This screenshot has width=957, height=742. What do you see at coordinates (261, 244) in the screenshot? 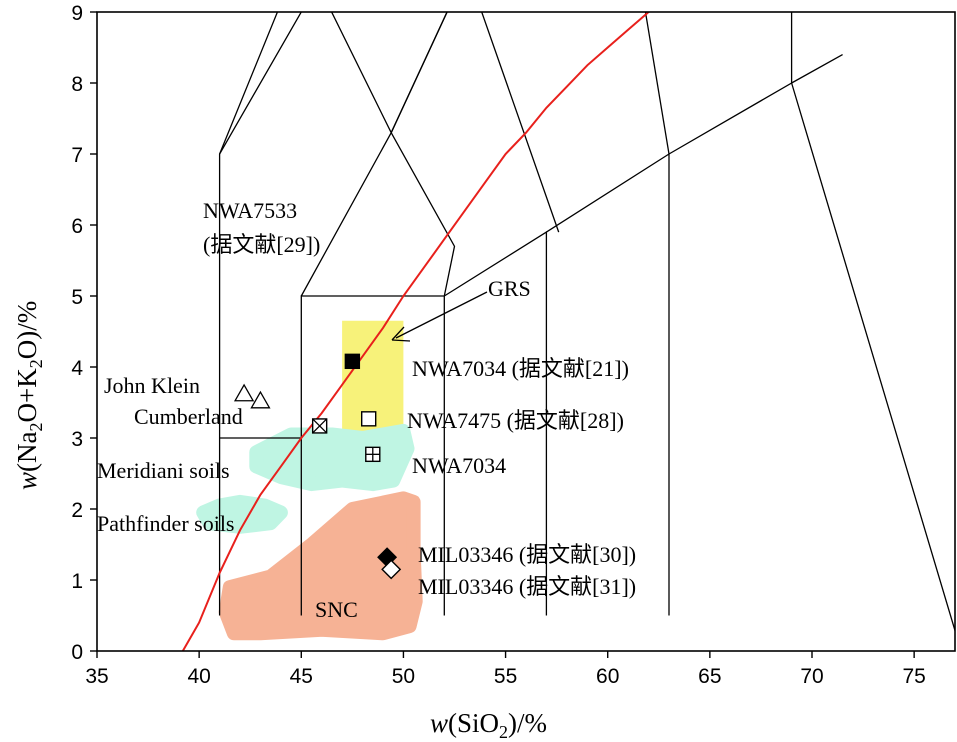
I see `label-nwa7533-line2: (据文献[29])` at bounding box center [261, 244].